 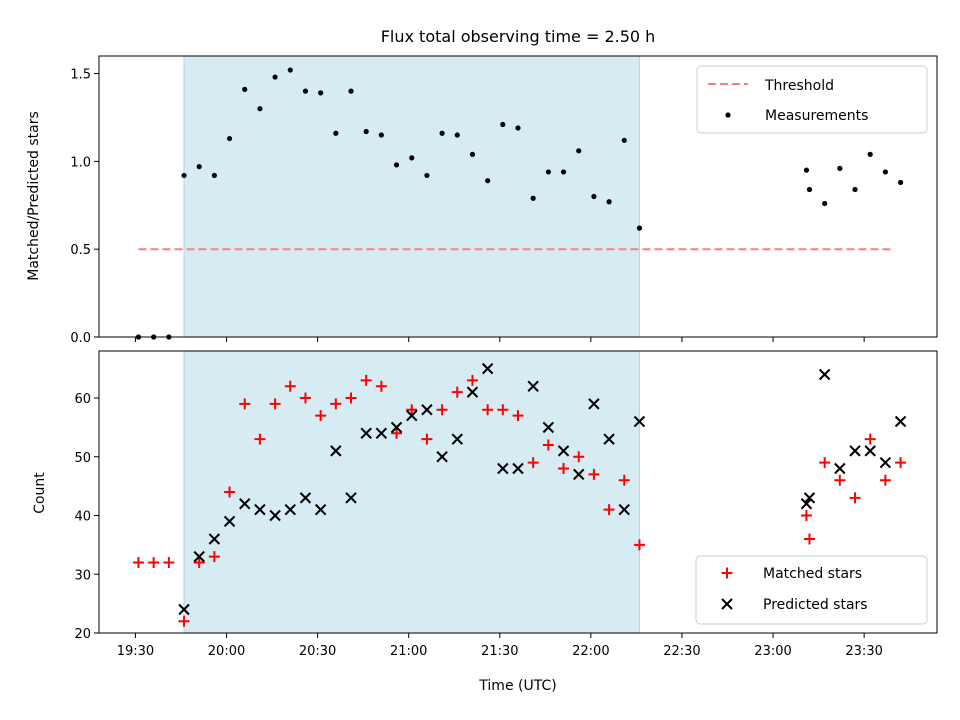 What do you see at coordinates (317, 651) in the screenshot?
I see `x-tick-label: 20:30` at bounding box center [317, 651].